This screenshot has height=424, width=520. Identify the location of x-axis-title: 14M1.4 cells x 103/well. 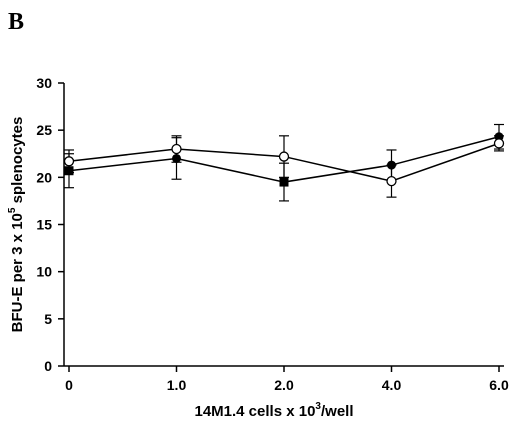
(273, 410).